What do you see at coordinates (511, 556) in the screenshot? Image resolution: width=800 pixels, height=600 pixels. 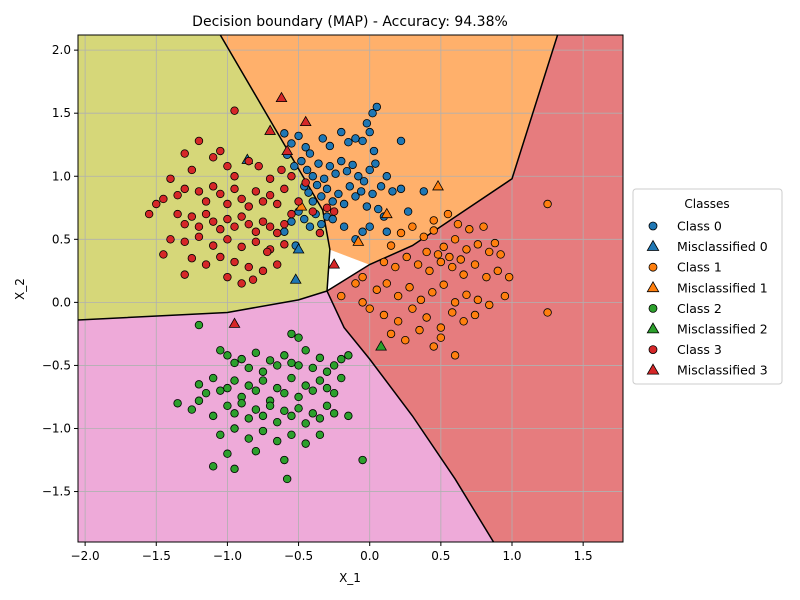 I see `x-tick-label: 1.0` at bounding box center [511, 556].